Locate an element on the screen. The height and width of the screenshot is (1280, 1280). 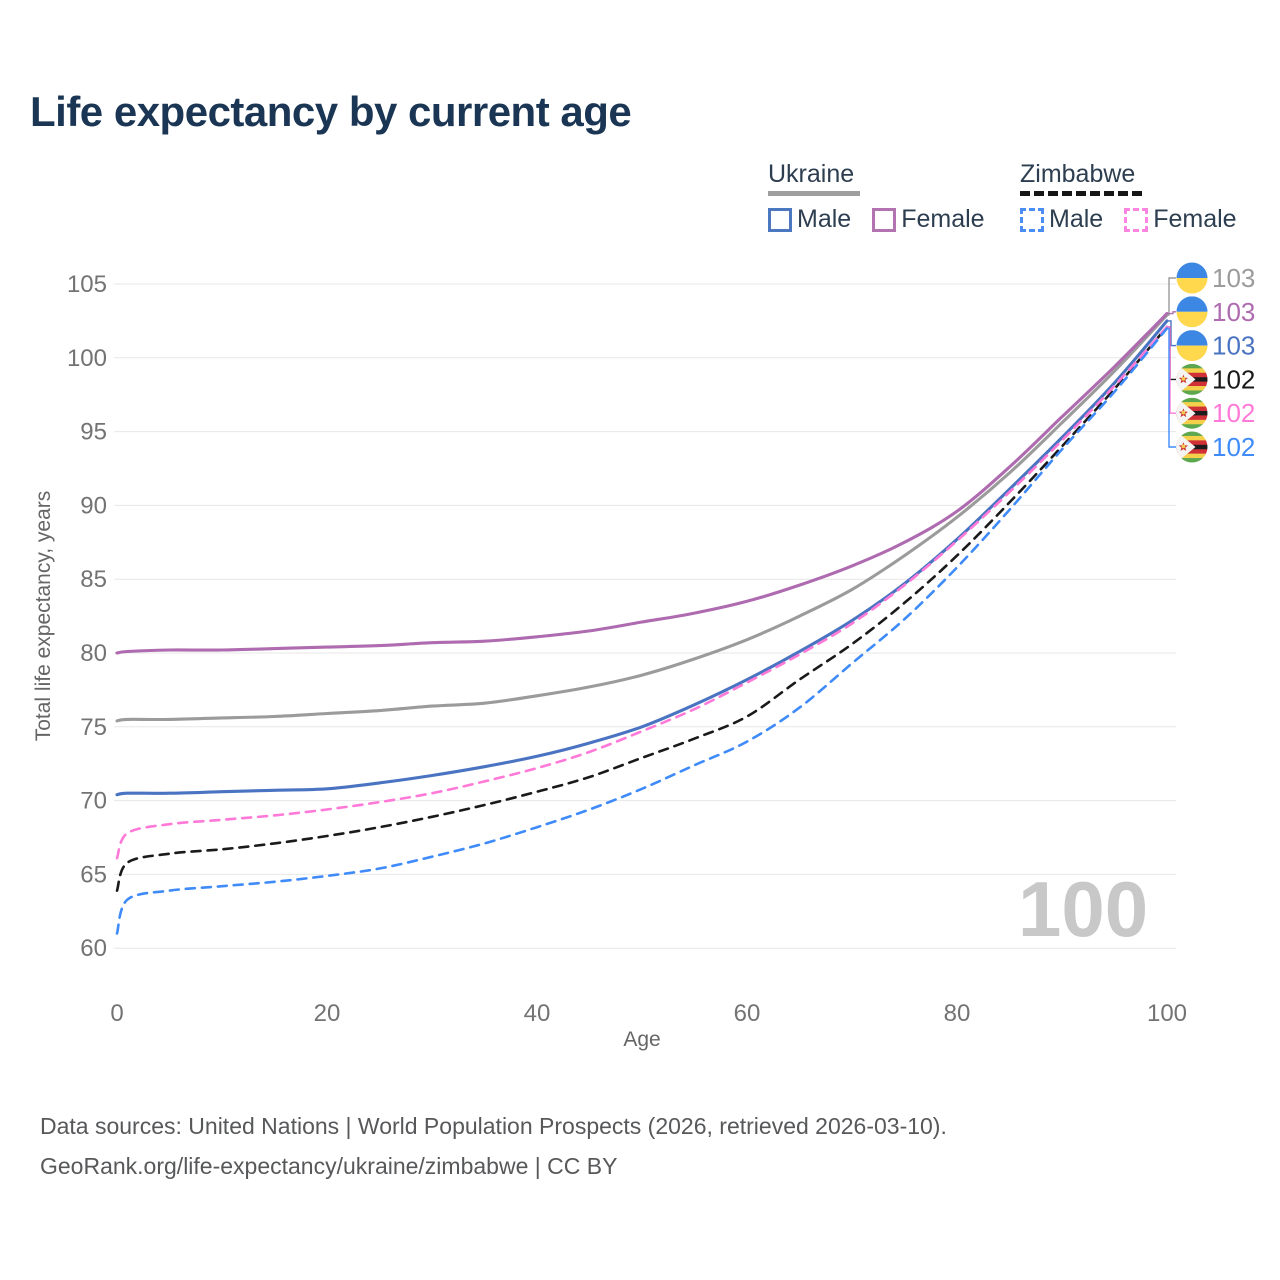
legend-item-ukraine-female: Female is located at coordinates (943, 219).